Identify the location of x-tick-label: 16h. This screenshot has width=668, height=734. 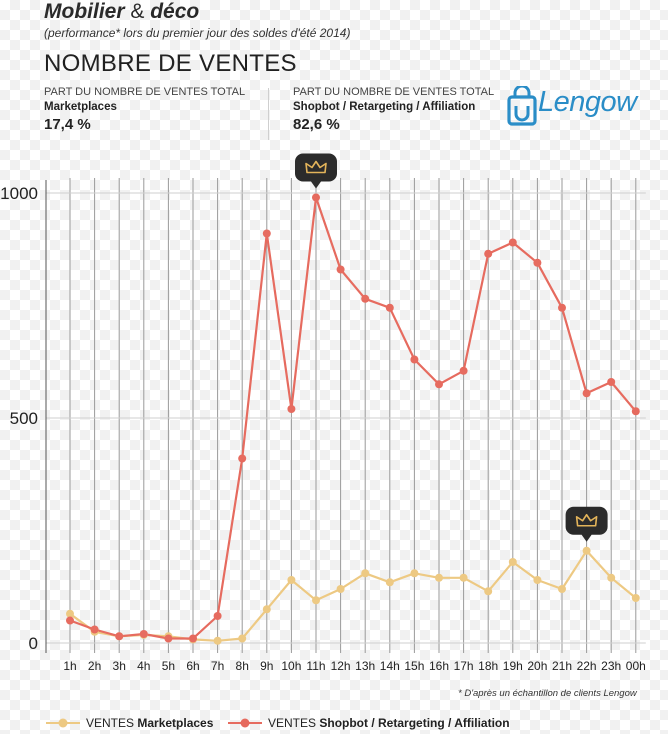
(439, 666).